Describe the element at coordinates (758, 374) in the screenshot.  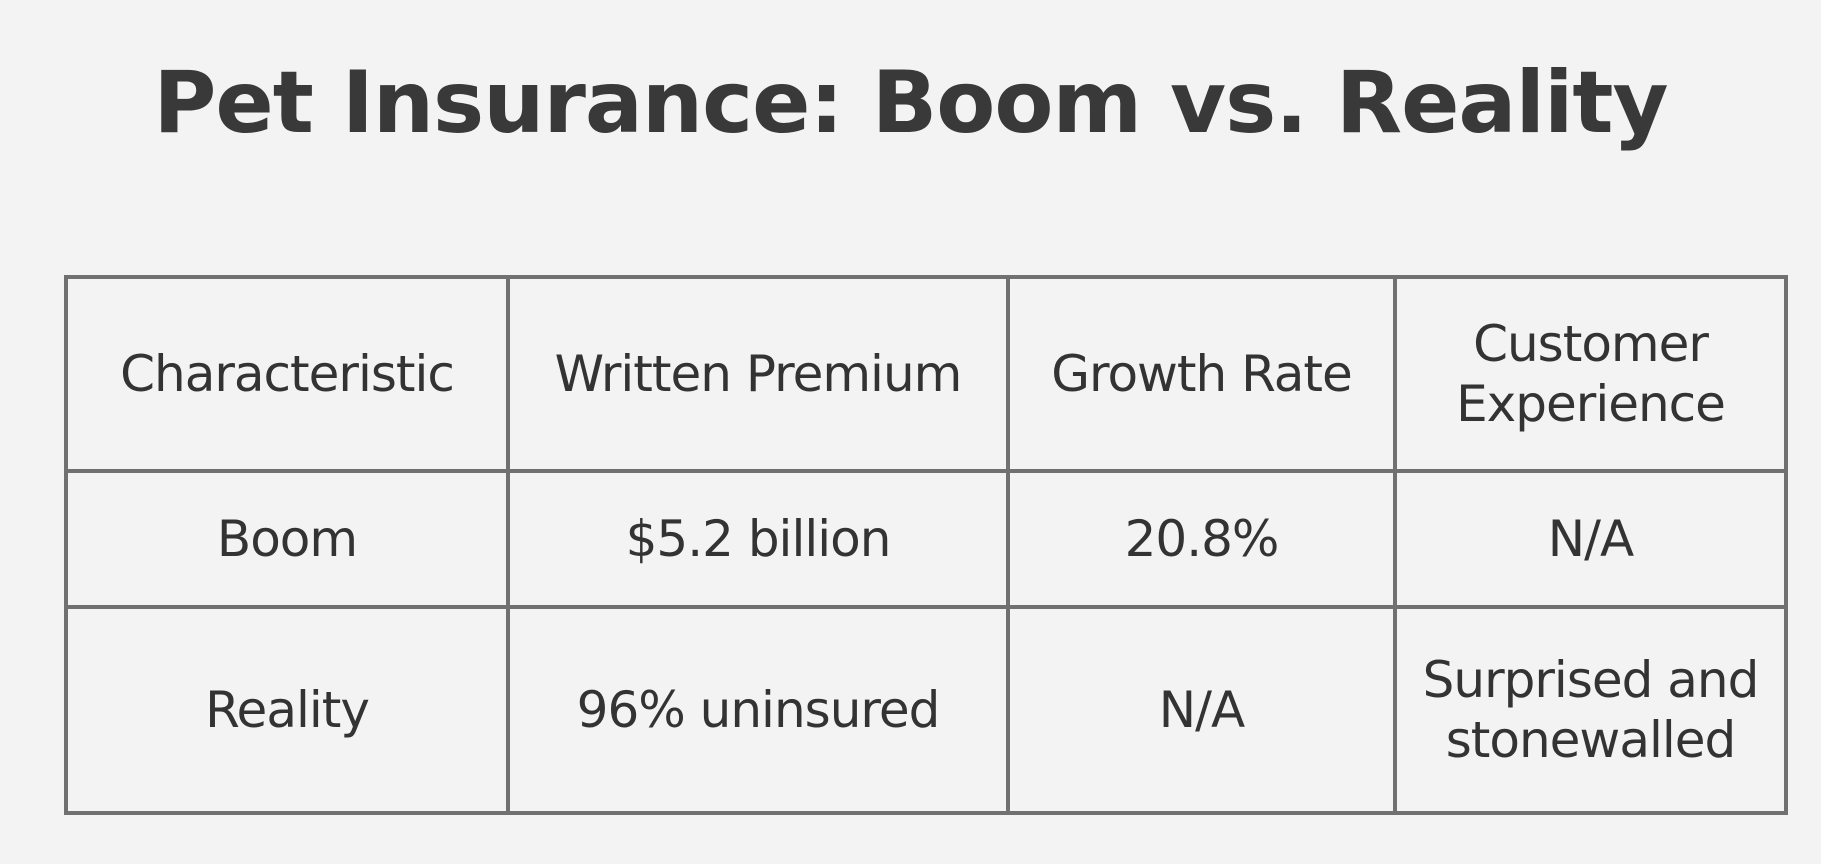
I see `header-written-premium: Written Premium` at that location.